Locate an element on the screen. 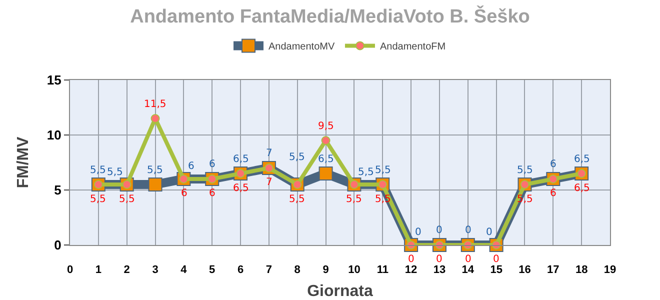  y-tick-label: 10 is located at coordinates (54, 135).